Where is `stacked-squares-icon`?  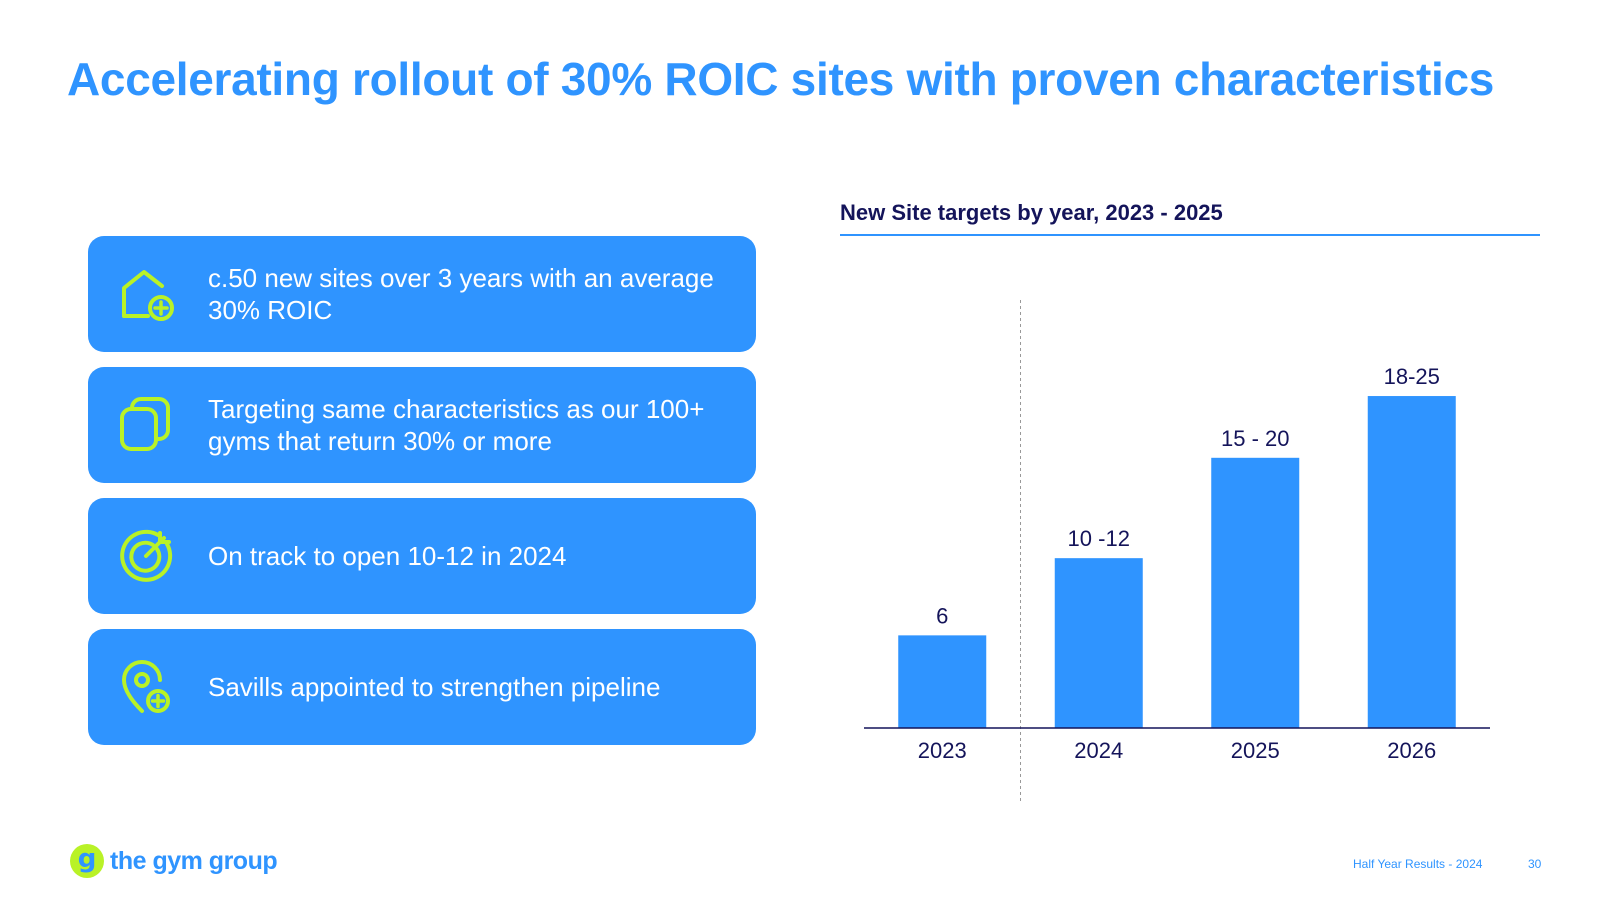
stacked-squares-icon is located at coordinates (145, 424).